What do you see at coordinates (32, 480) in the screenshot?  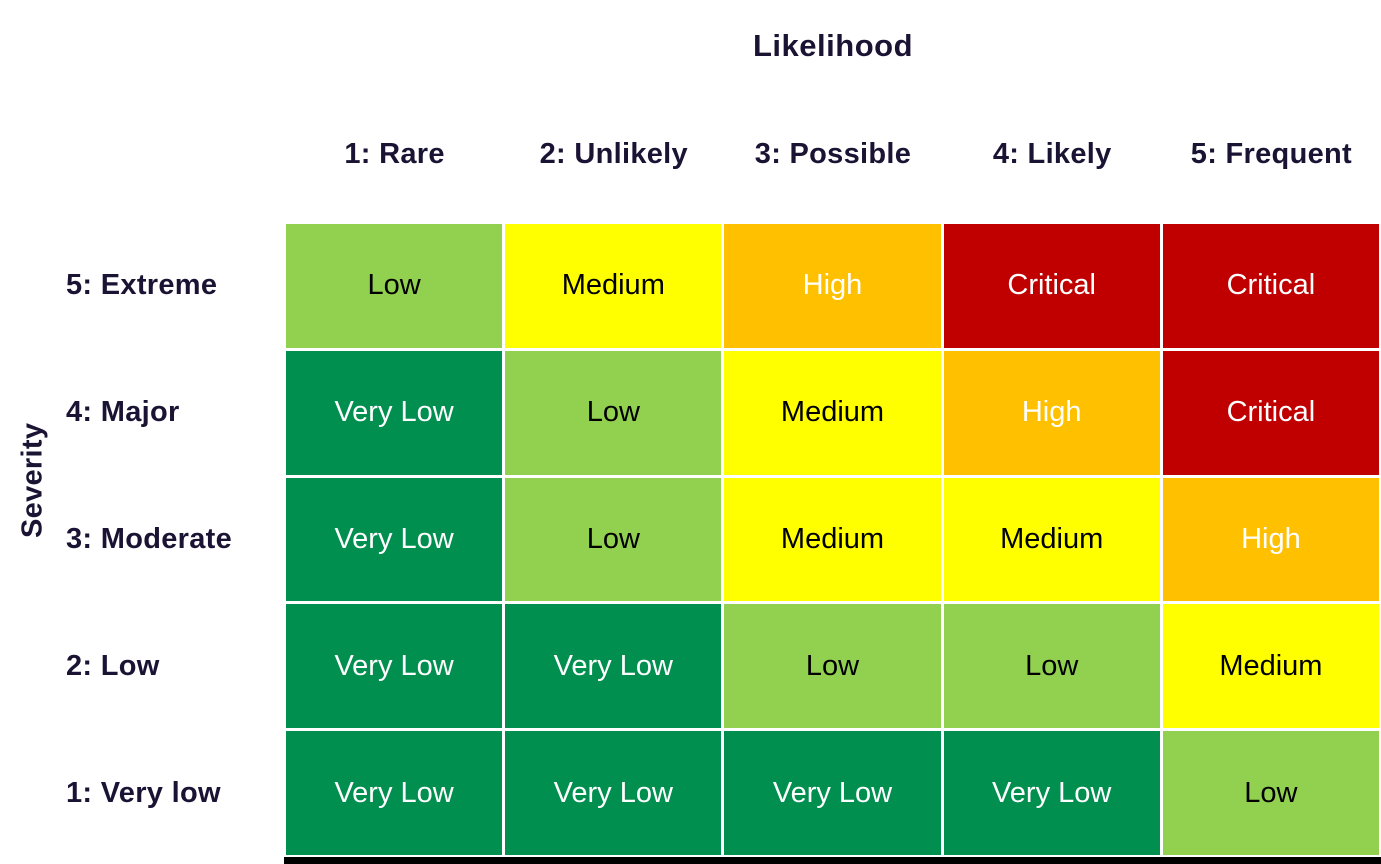 I see `y-axis-title: Severity` at bounding box center [32, 480].